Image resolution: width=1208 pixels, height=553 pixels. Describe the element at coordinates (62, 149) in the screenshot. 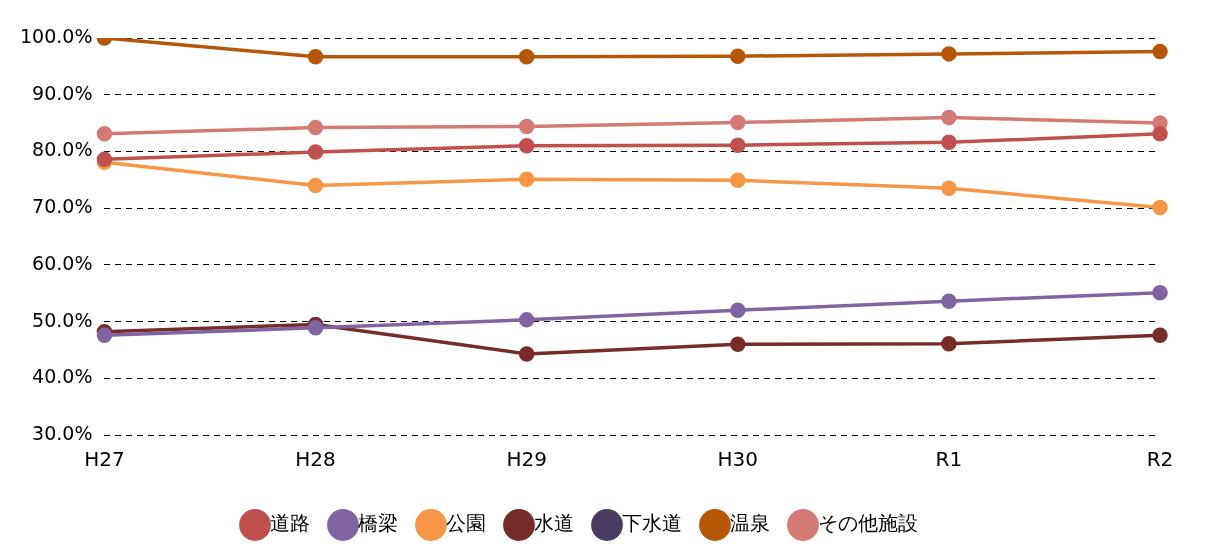

I see `y-tick-label: 80.0%` at that location.